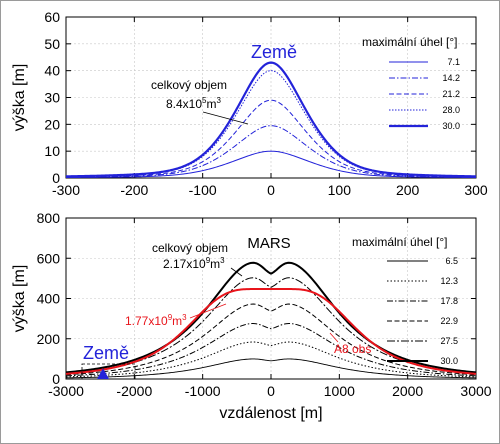  I want to click on legend-label: 14.2, so click(451, 78).